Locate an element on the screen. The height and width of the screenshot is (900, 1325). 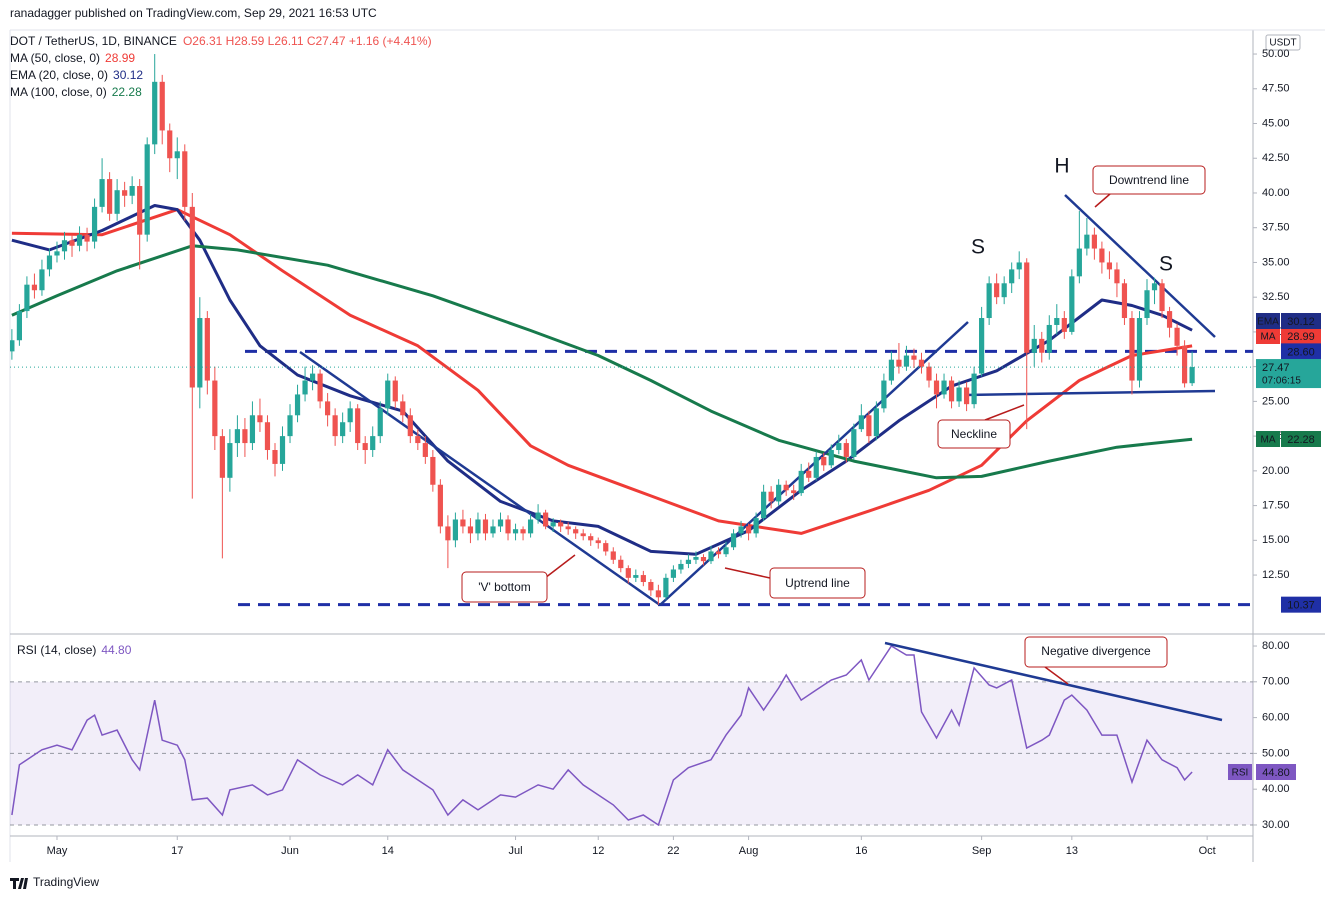
legend-name: EMA (20, close, 0) is located at coordinates (59, 75).